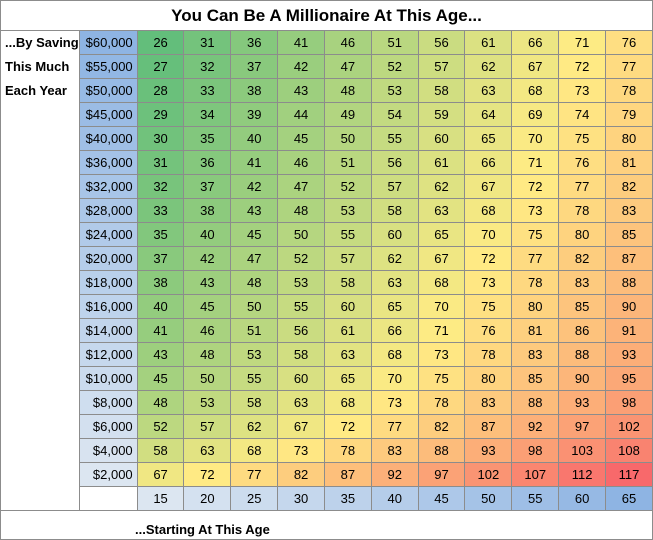 The width and height of the screenshot is (653, 540). What do you see at coordinates (108, 498) in the screenshot?
I see `blank-cell` at bounding box center [108, 498].